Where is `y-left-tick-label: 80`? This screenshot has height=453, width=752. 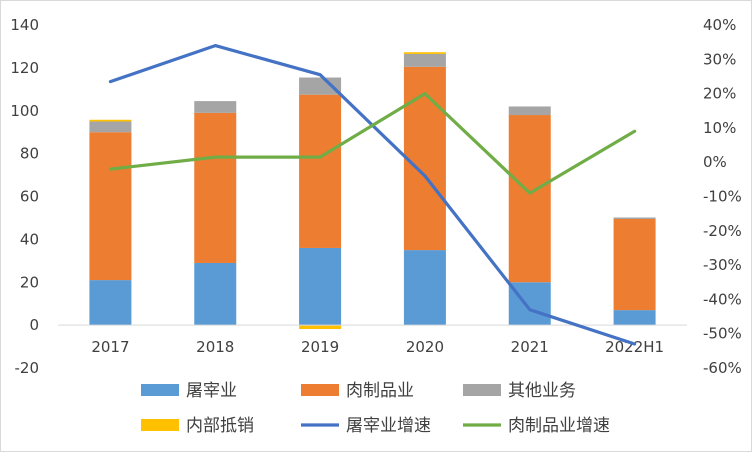 y-left-tick-label: 80 is located at coordinates (29, 154).